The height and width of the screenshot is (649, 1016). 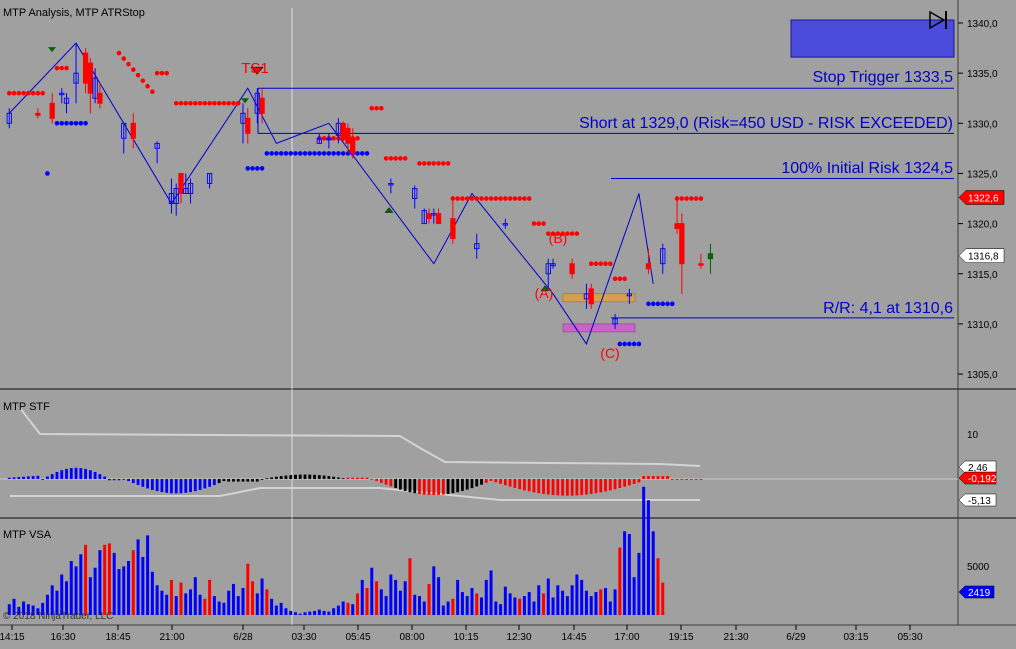 I want to click on time-tick-label: 21:30, so click(x=735, y=637).